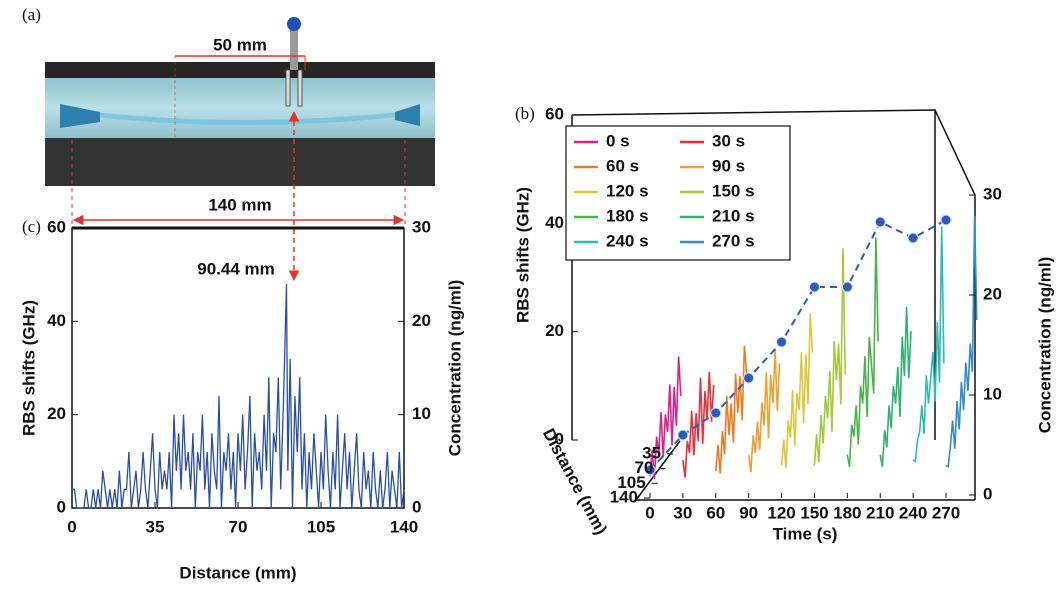 The image size is (1064, 589). I want to click on x-tick-label: 35, so click(155, 526).